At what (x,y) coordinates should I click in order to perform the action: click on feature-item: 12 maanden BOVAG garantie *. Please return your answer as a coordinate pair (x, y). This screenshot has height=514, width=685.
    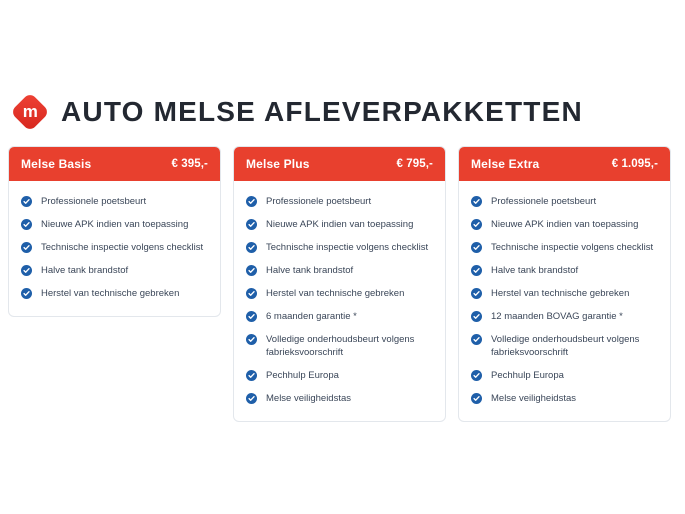
    Looking at the image, I should click on (564, 316).